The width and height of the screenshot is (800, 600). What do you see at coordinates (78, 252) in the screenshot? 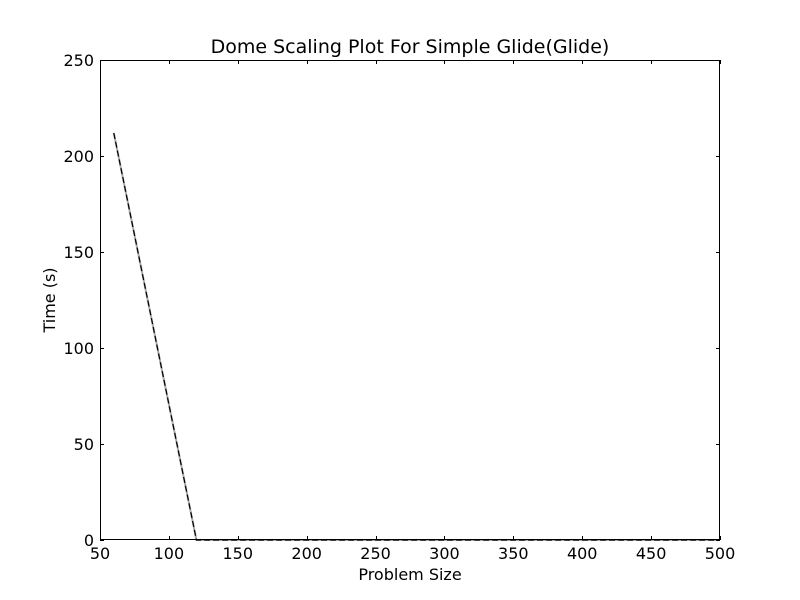
I see `y-tick-label: 150` at bounding box center [78, 252].